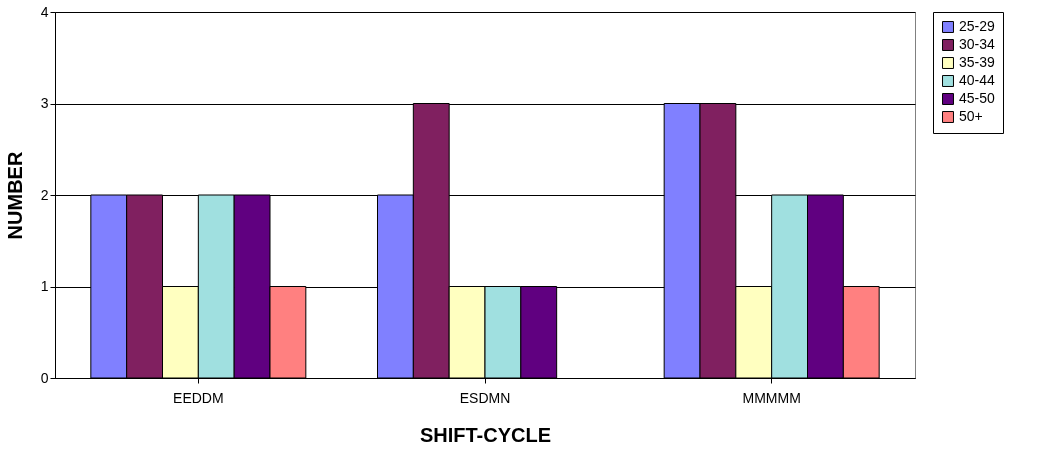 The image size is (1061, 476). What do you see at coordinates (977, 62) in the screenshot?
I see `legend-label: 35-39` at bounding box center [977, 62].